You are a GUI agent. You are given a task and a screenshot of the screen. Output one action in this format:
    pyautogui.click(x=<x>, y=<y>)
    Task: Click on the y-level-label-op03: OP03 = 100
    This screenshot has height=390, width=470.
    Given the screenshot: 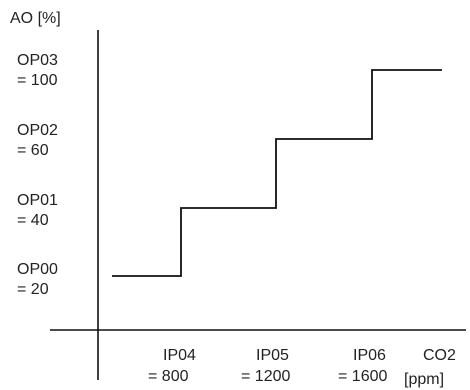 What is the action you would take?
    pyautogui.click(x=37, y=70)
    